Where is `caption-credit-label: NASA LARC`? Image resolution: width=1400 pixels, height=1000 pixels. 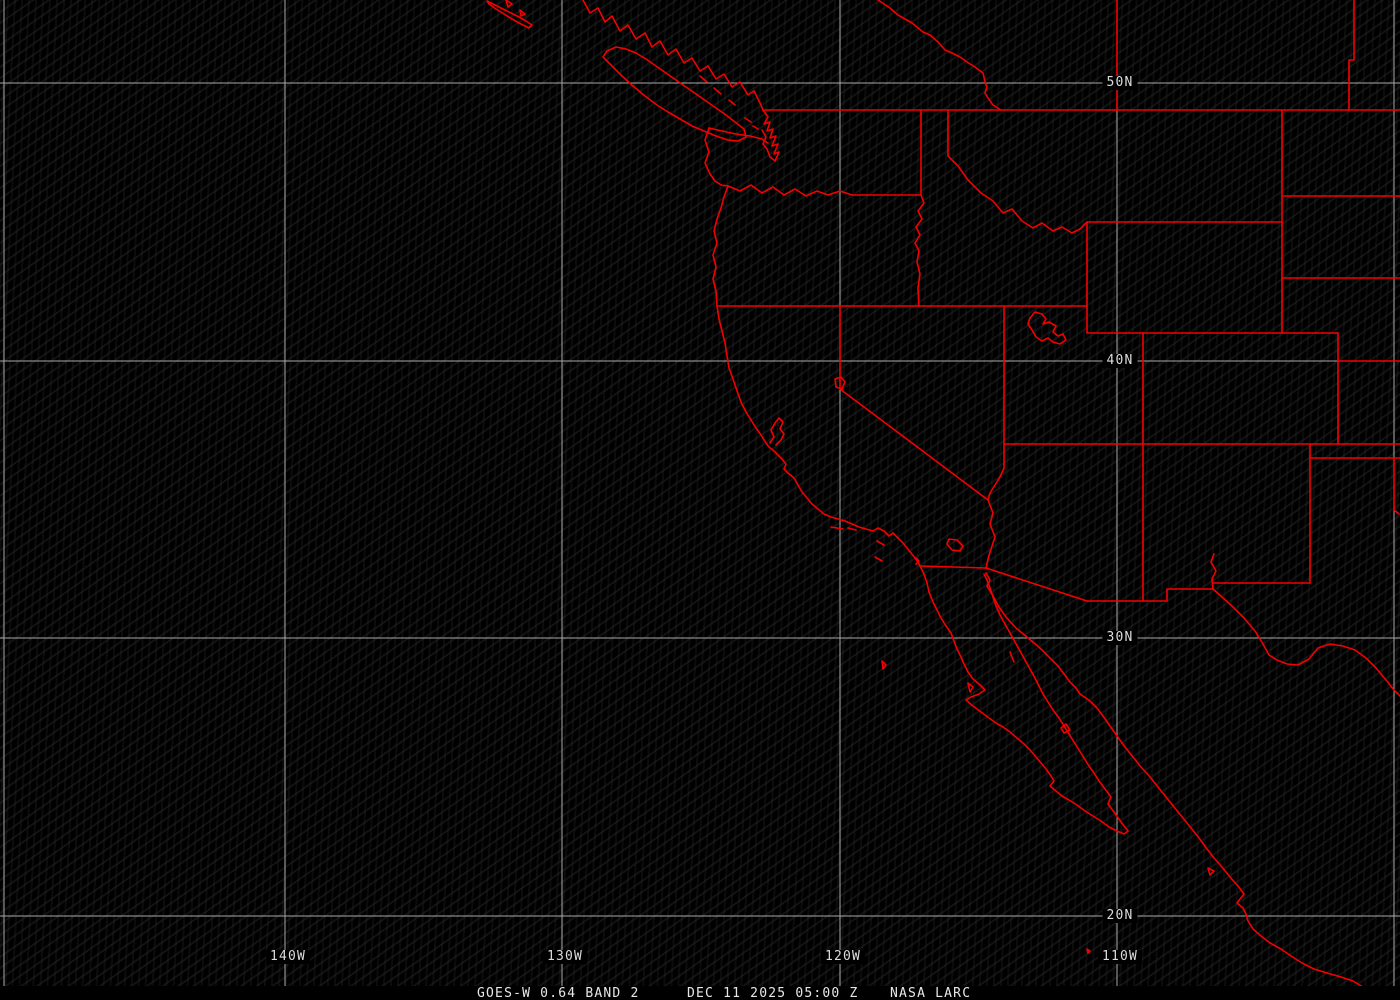 caption-credit-label: NASA LARC is located at coordinates (931, 993).